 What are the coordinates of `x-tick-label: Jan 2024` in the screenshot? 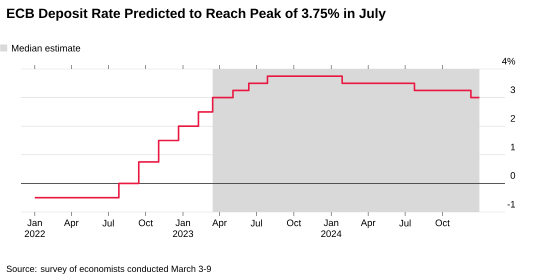 It's located at (331, 229).